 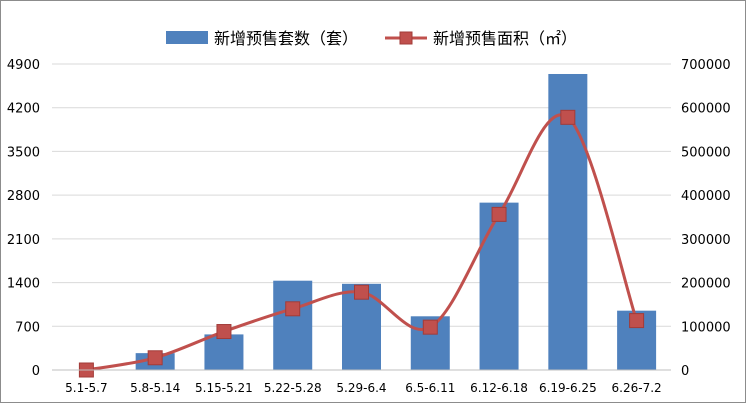 I want to click on x-tick-label: 6.12-6.18, so click(x=499, y=388).